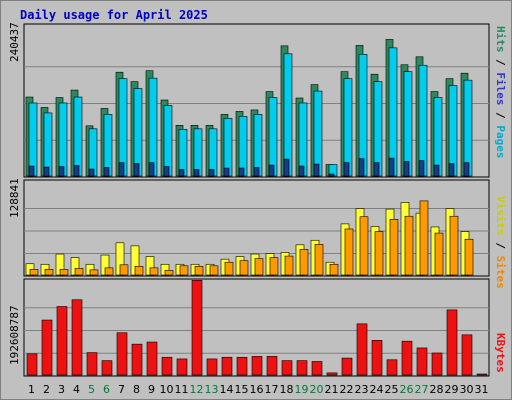 The image size is (512, 400). I want to click on x-tick-label: 23, so click(362, 389).